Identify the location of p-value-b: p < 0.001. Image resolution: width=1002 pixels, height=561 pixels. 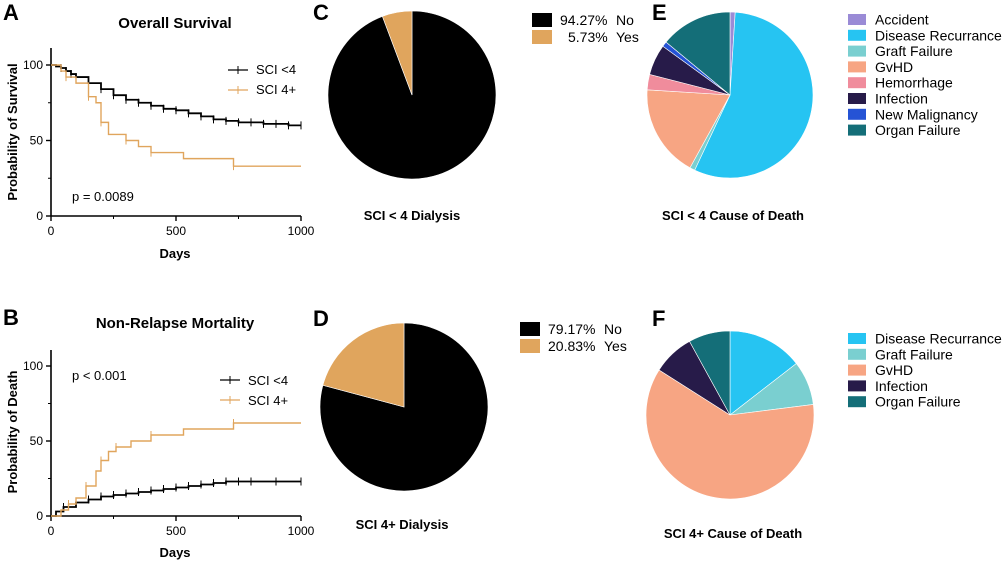
(99, 375).